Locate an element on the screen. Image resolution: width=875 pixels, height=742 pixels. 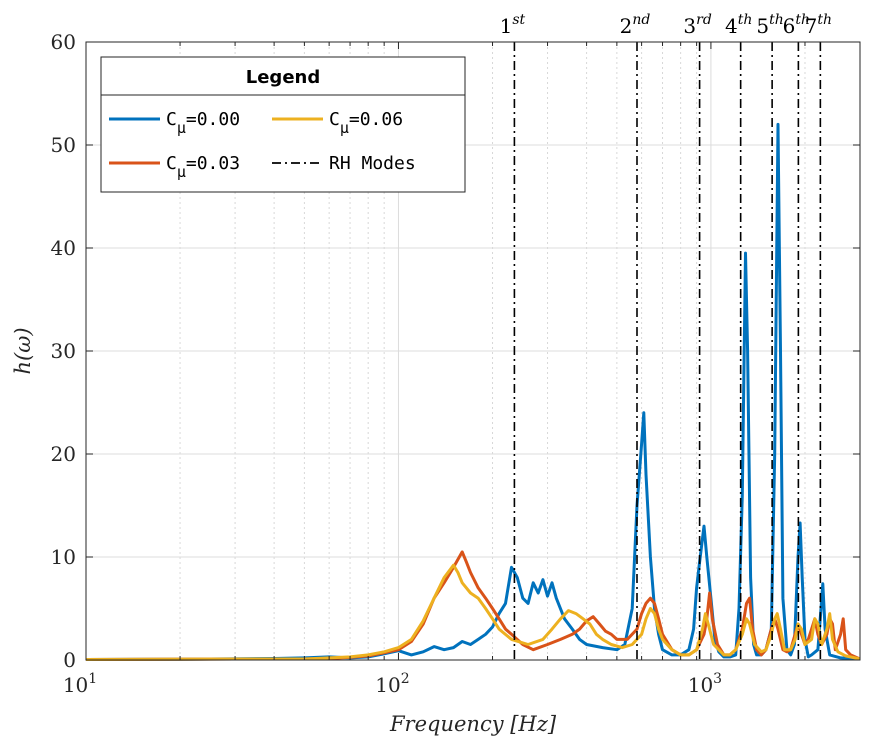
legend-entry-cmu-006: Cμ=0.06 is located at coordinates (337, 123).